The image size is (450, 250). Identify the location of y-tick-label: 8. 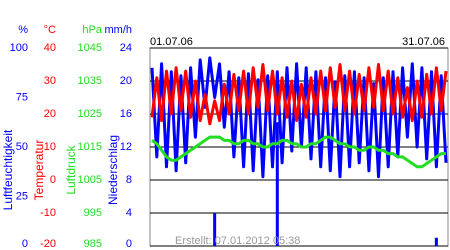
(129, 180).